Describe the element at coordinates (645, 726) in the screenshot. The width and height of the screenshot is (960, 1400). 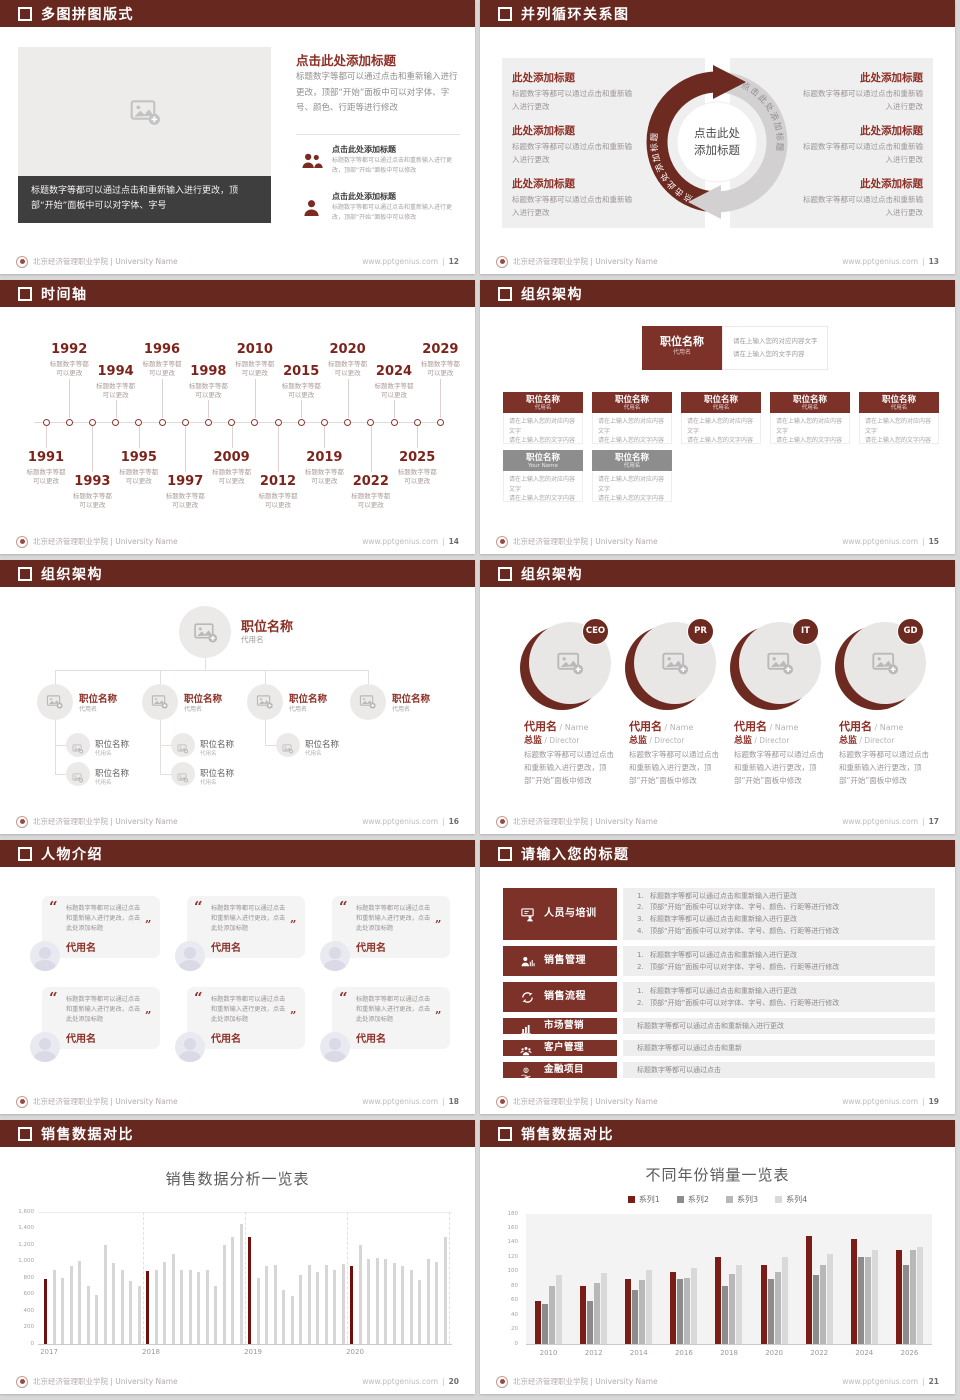
I see `profile-name: 代用名` at that location.